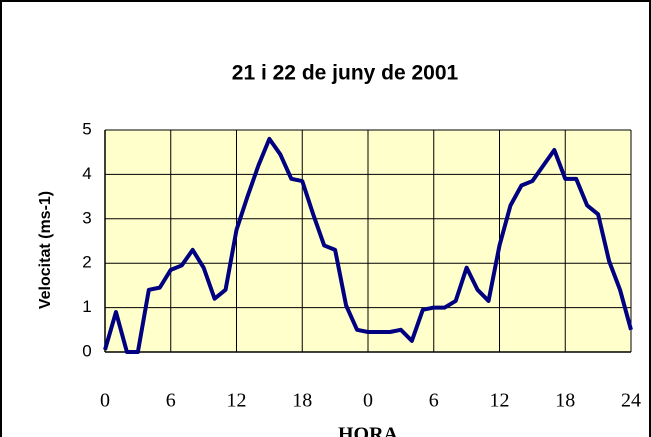 The height and width of the screenshot is (437, 651). Describe the element at coordinates (368, 430) in the screenshot. I see `x-axis-label: HORA` at that location.